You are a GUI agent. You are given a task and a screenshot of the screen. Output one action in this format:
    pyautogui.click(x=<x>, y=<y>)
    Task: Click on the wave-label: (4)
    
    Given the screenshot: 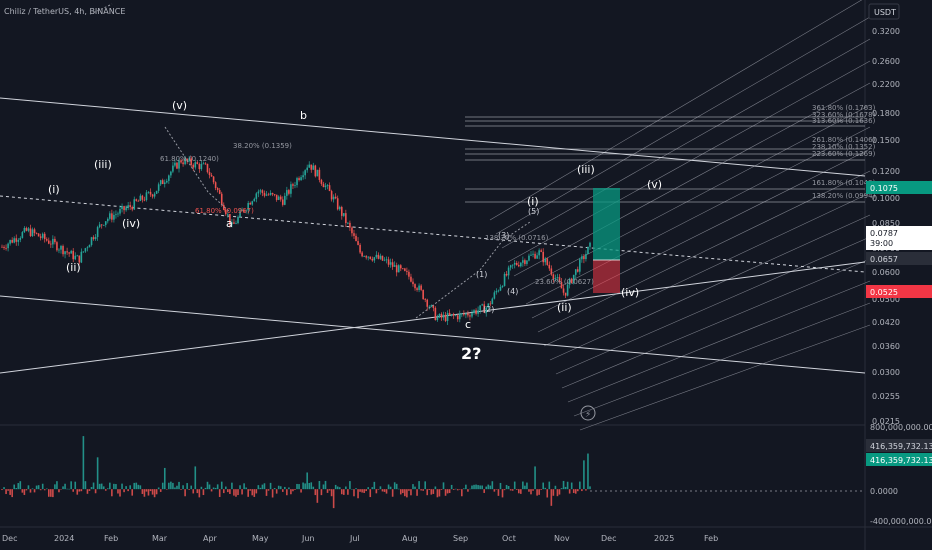 What is the action you would take?
    pyautogui.click(x=512, y=291)
    